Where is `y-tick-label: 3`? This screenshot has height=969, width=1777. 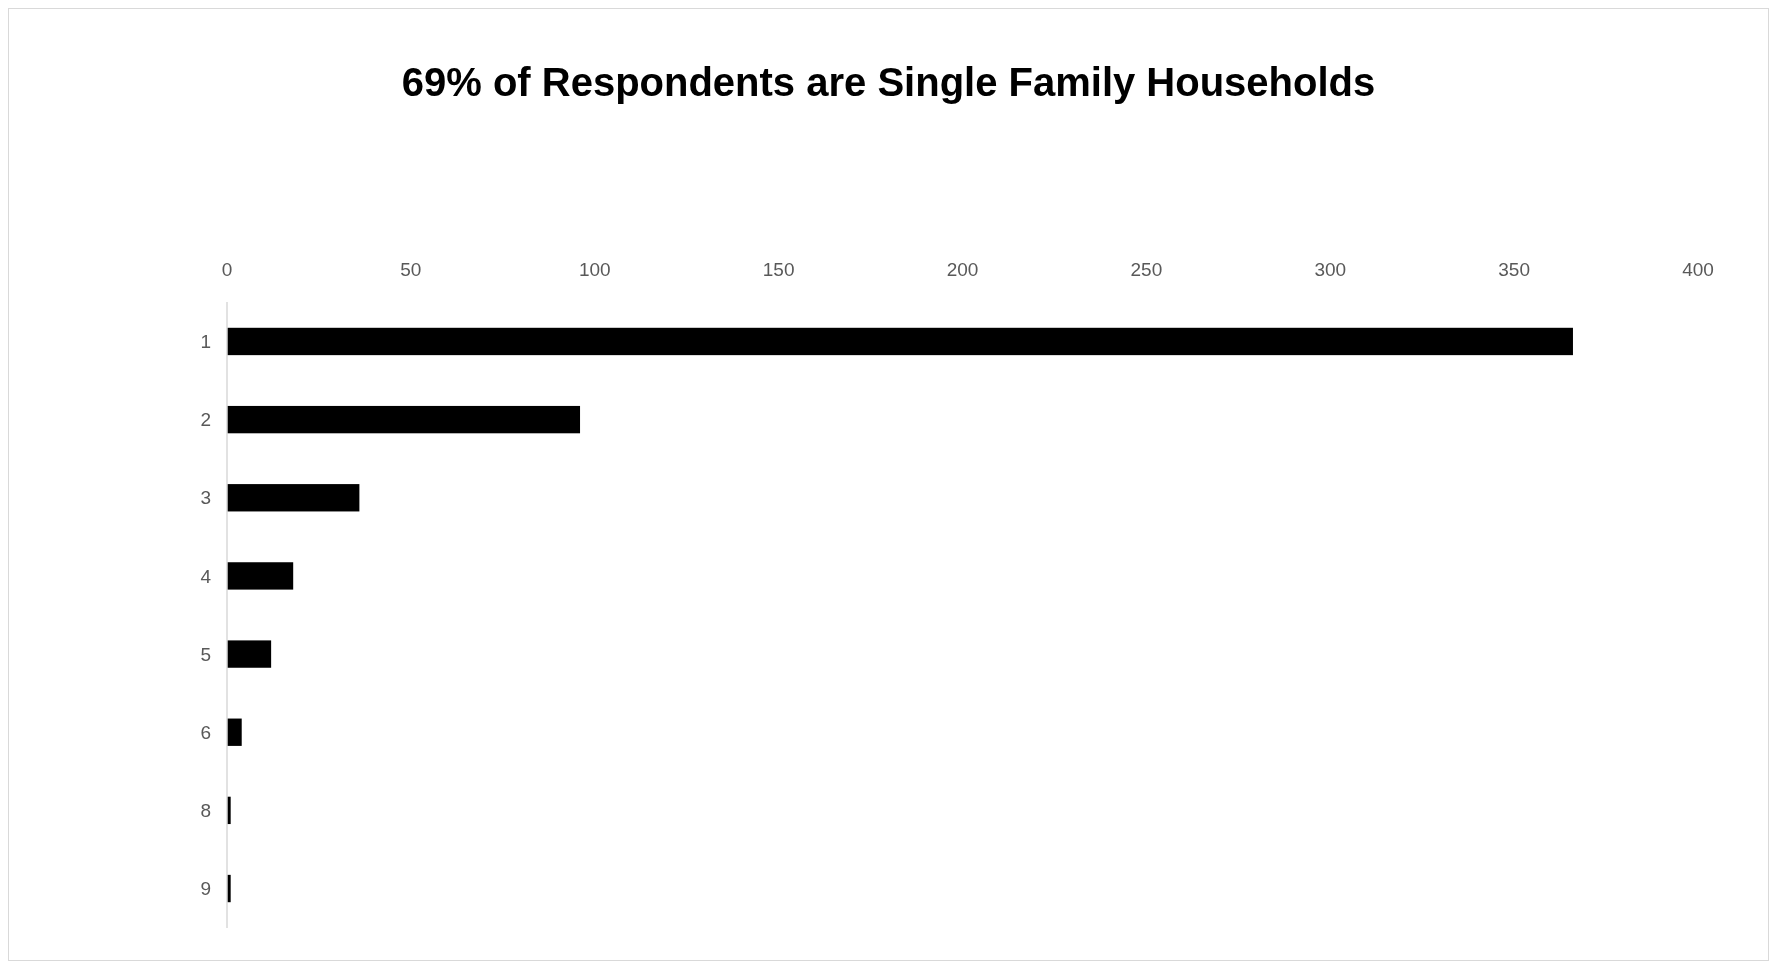
y-tick-label: 3 is located at coordinates (205, 498).